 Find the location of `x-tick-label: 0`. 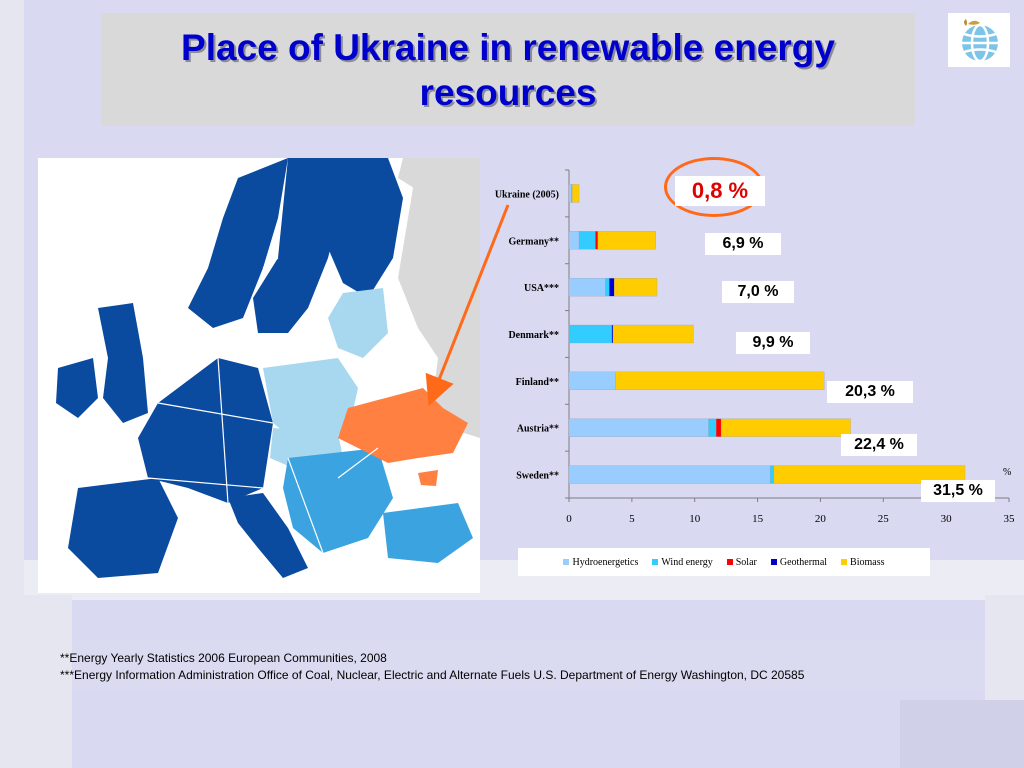

x-tick-label: 0 is located at coordinates (569, 519).